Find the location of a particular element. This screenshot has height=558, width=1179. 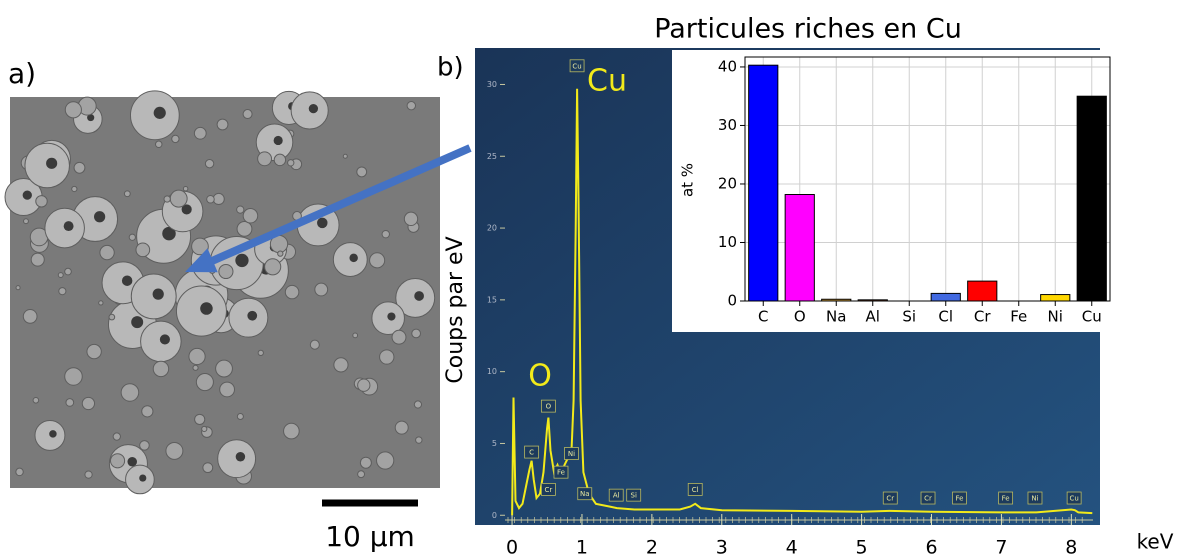

peak-label: Fe is located at coordinates (561, 473).